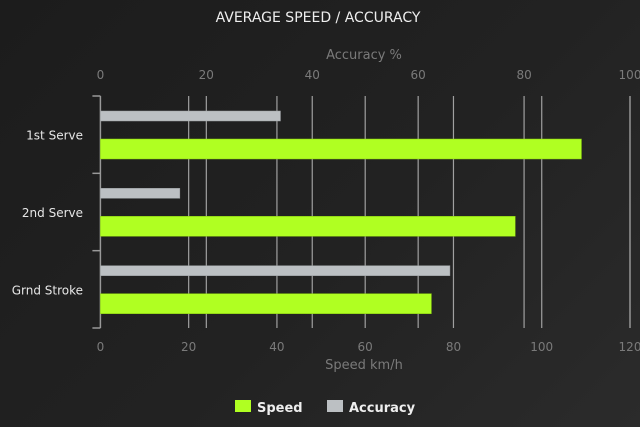  Describe the element at coordinates (364, 365) in the screenshot. I see `bottom-axis-label: Speed km/h` at that location.